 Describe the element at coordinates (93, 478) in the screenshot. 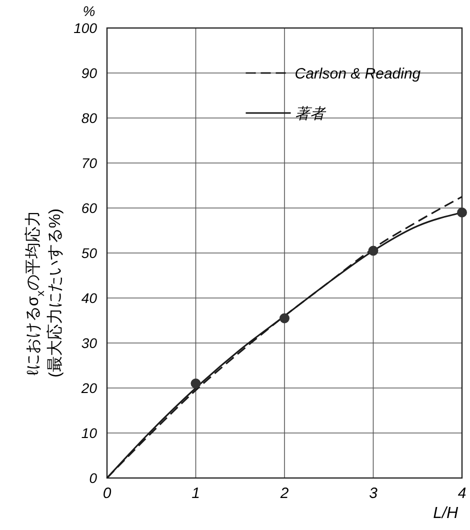

I see `y-tick-label: 0` at that location.